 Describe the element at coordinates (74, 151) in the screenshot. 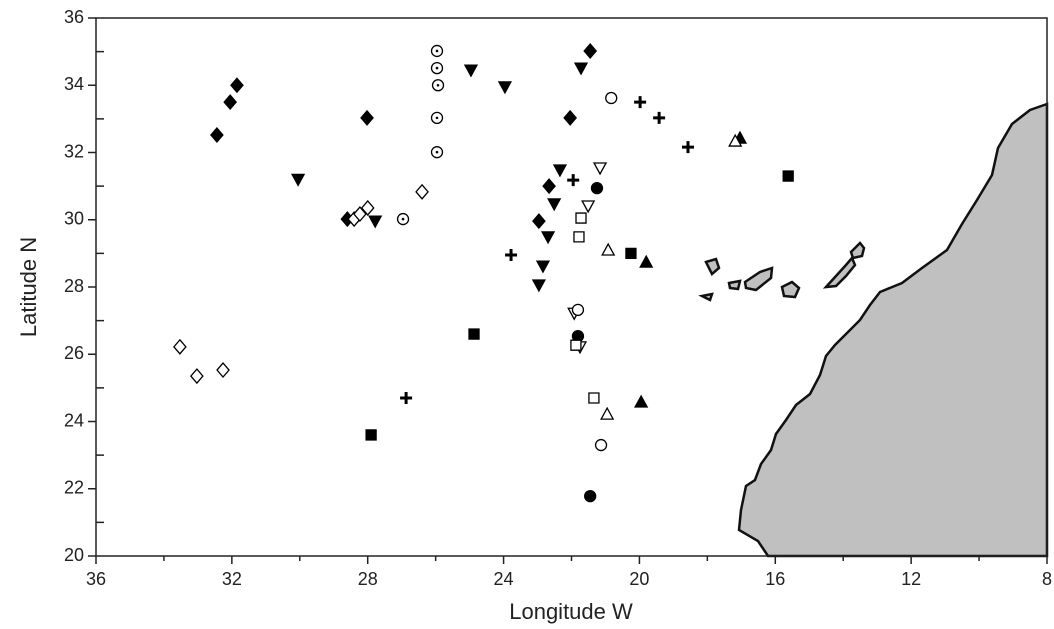

I see `y-tick-label: 32` at that location.